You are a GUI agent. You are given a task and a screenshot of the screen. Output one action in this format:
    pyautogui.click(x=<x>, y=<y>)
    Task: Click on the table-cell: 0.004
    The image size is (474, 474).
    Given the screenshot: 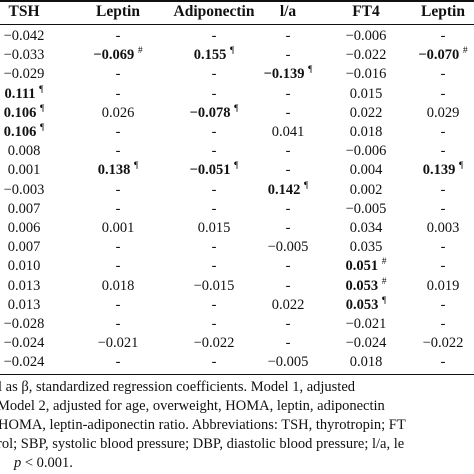 What is the action you would take?
    pyautogui.click(x=366, y=170)
    